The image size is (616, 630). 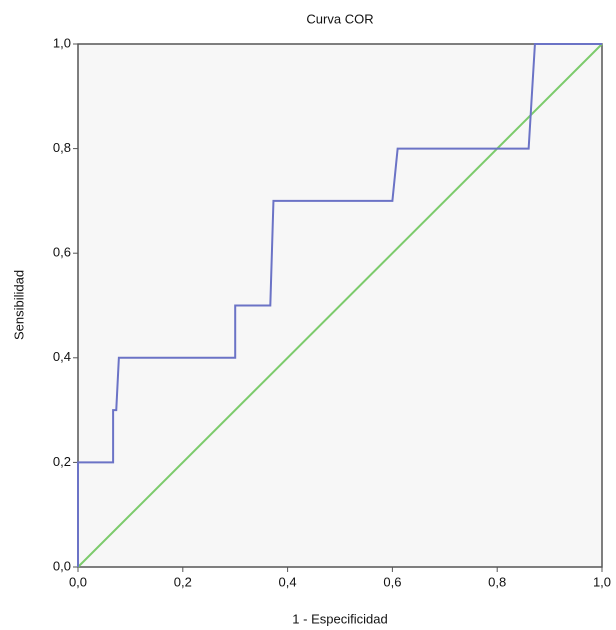 I want to click on x-tick-label: 0,8, so click(x=497, y=581).